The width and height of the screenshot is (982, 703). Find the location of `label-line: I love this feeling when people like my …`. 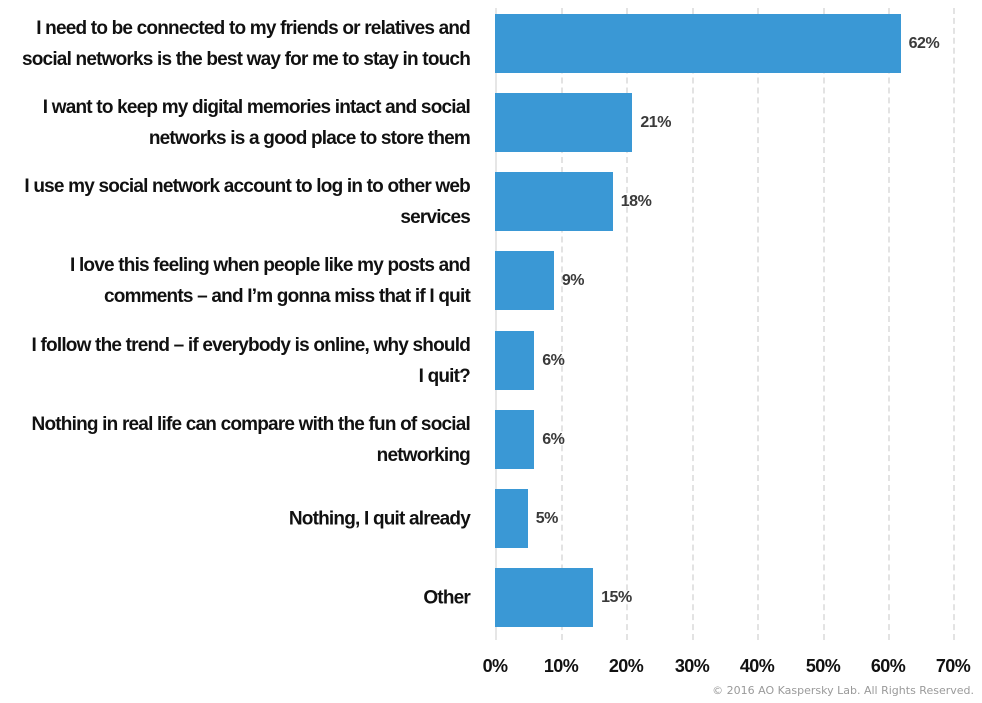

label-line: I love this feeling when people like my … is located at coordinates (270, 265).